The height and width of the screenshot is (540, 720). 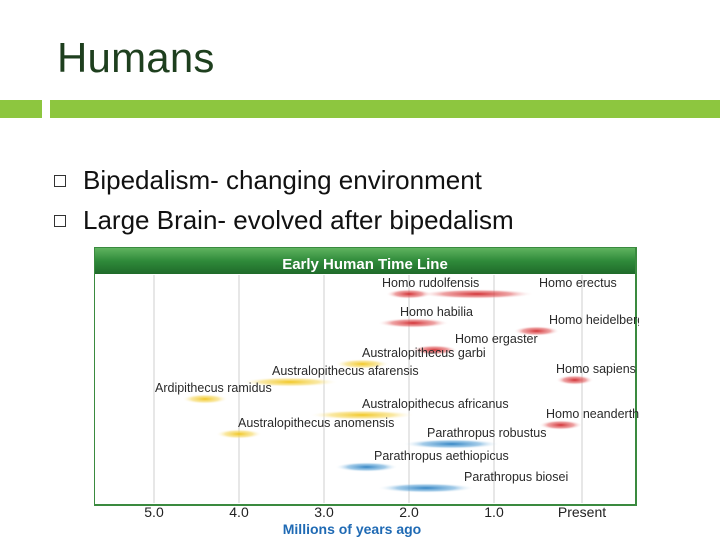 I want to click on bullet-text: Bipedalism- changing environment, so click(x=282, y=179).